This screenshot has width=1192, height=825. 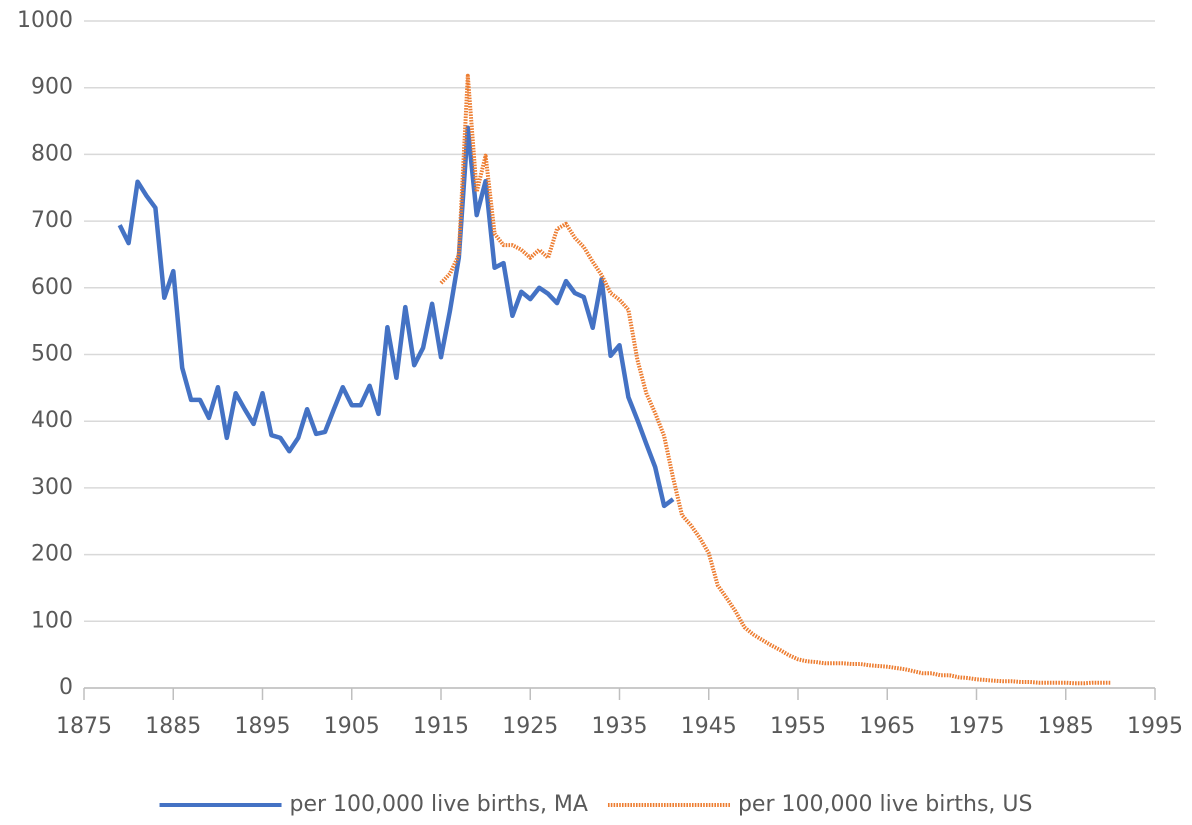 What do you see at coordinates (620, 726) in the screenshot?
I see `x-tick-label: 1935` at bounding box center [620, 726].